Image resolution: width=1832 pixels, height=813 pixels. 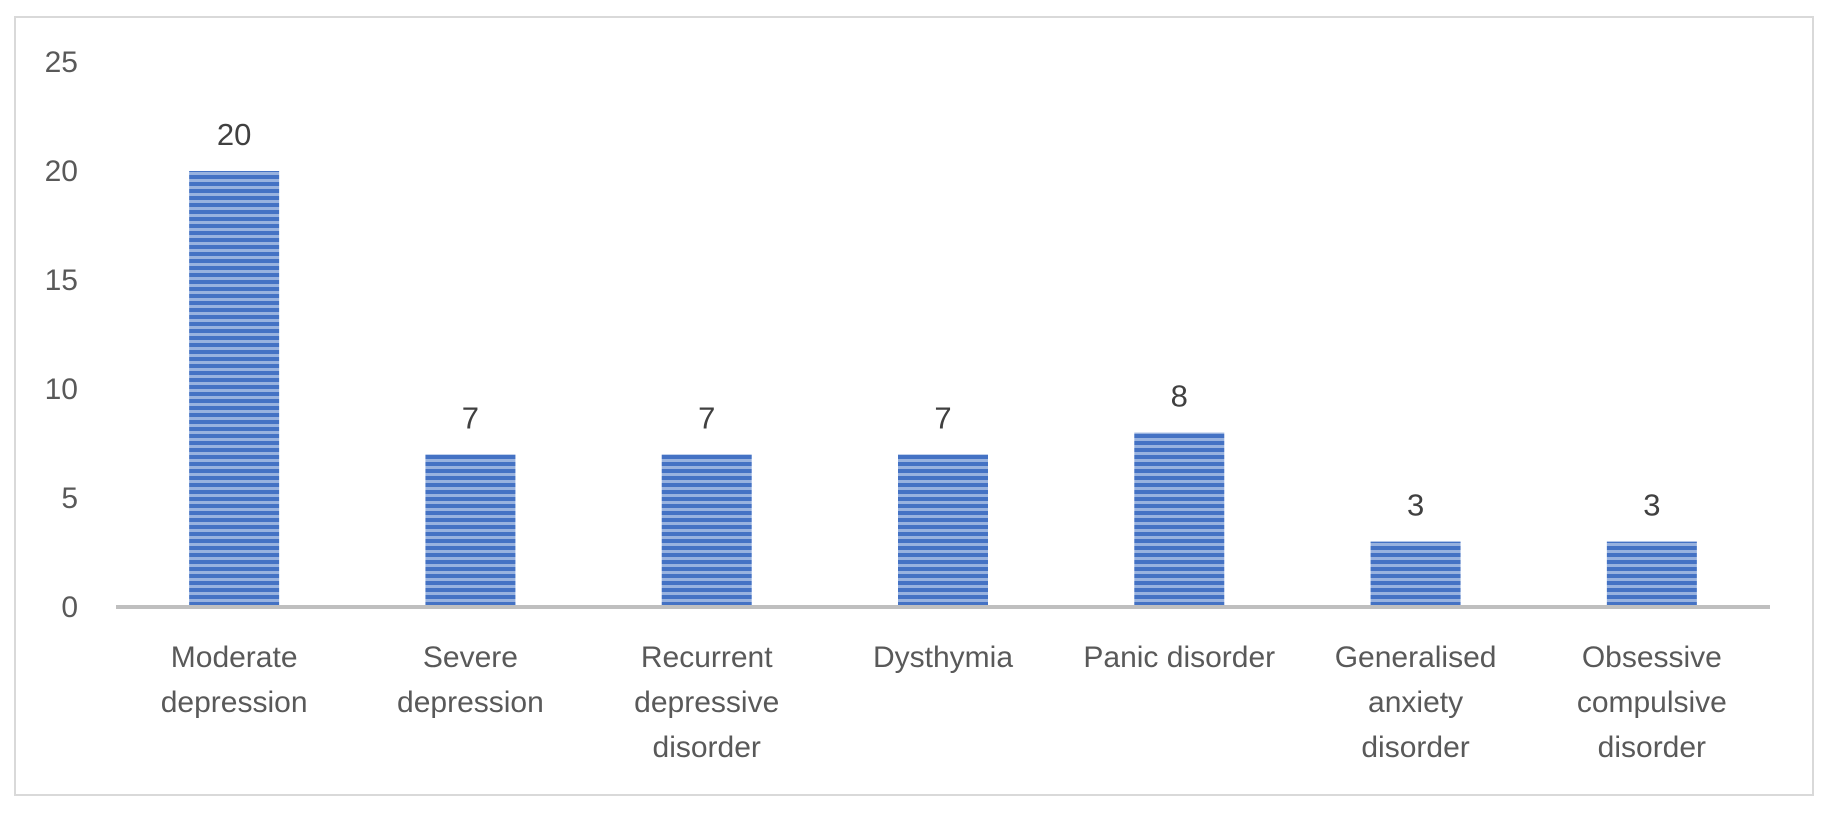 I want to click on category-label-line: Generalised, so click(x=1416, y=657).